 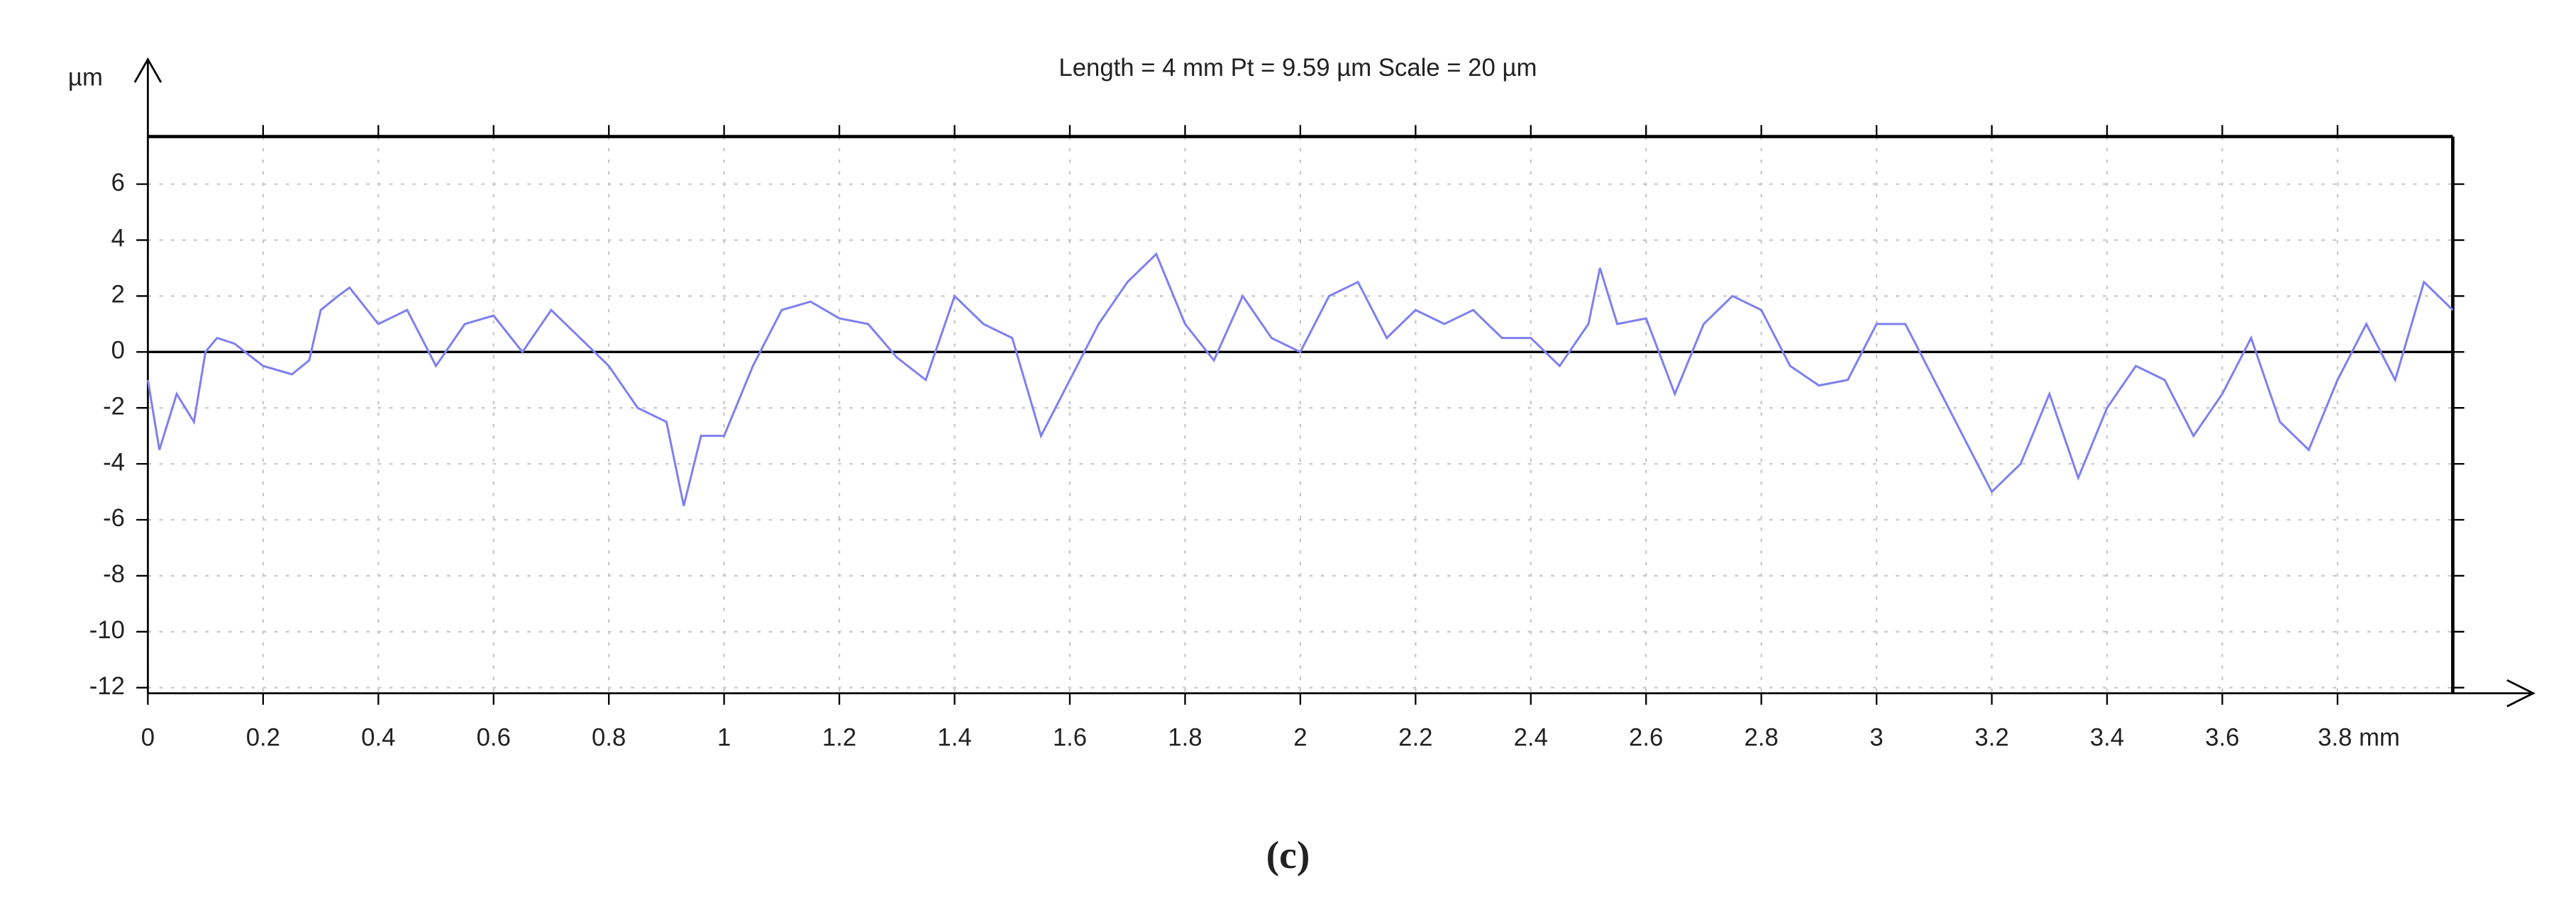 I want to click on x-tick-label: 1.6, so click(x=1070, y=739).